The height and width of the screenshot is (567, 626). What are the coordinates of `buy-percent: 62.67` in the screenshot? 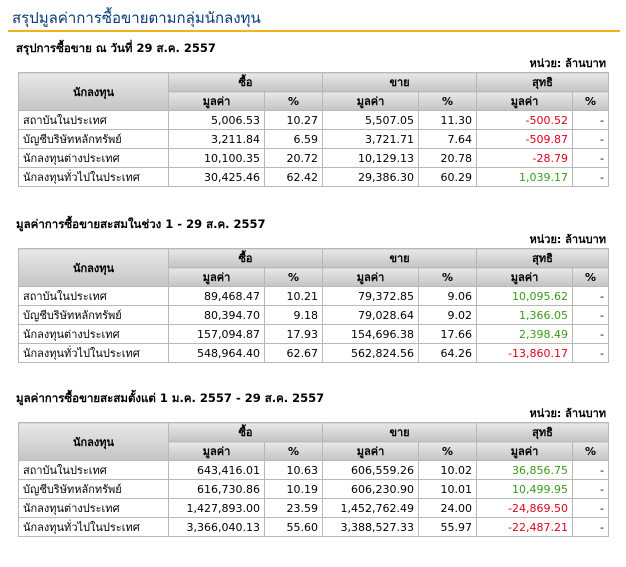 It's located at (293, 353).